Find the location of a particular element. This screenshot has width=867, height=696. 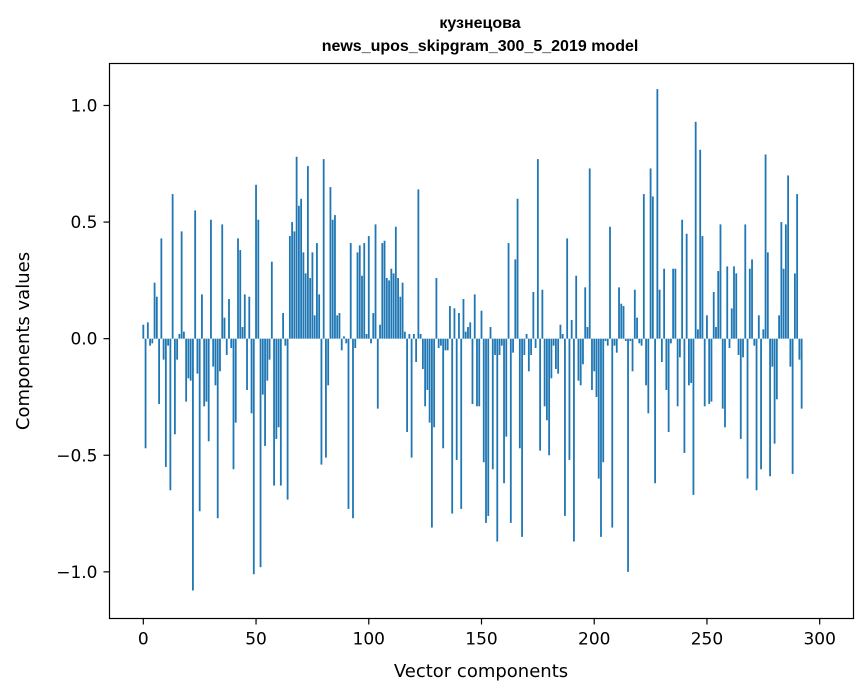

y-tick-label: −0.5 is located at coordinates (76, 456).